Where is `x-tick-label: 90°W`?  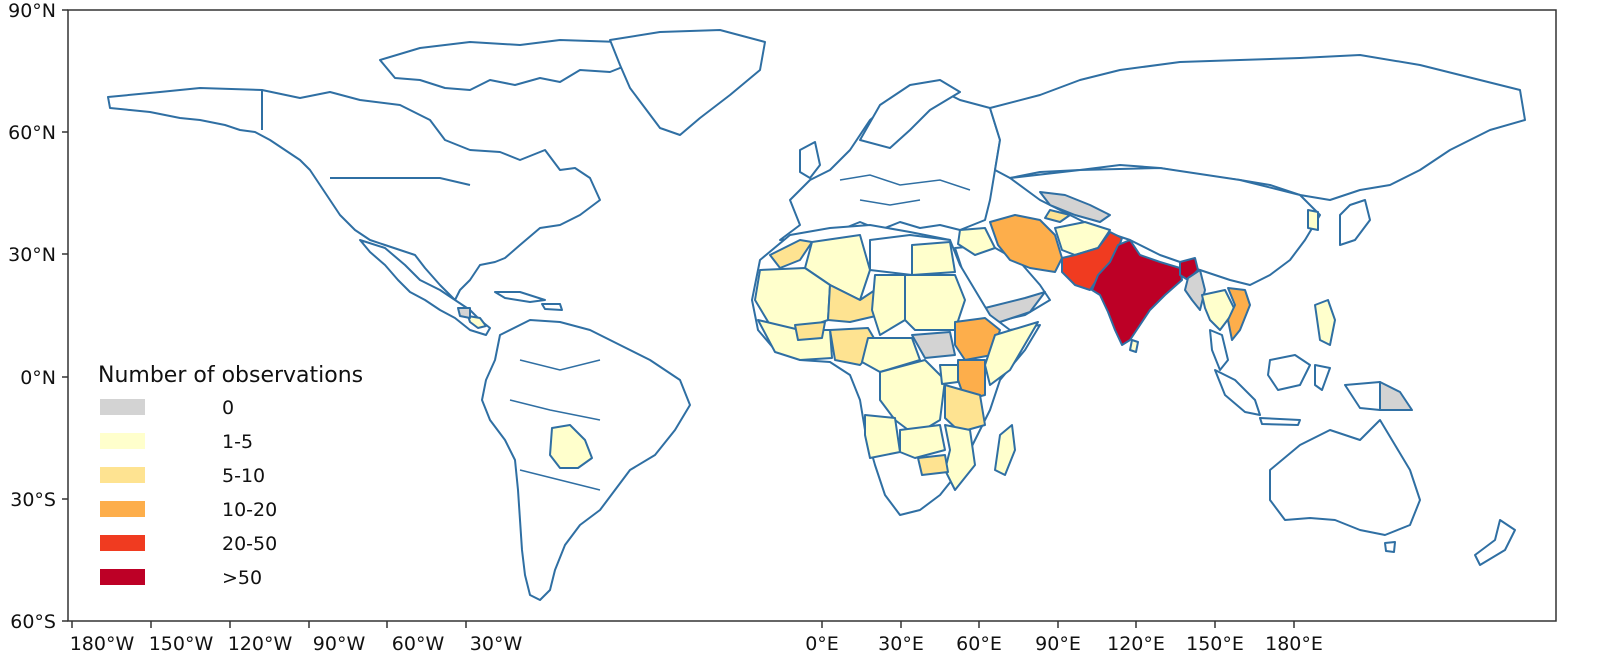 x-tick-label: 90°W is located at coordinates (339, 644).